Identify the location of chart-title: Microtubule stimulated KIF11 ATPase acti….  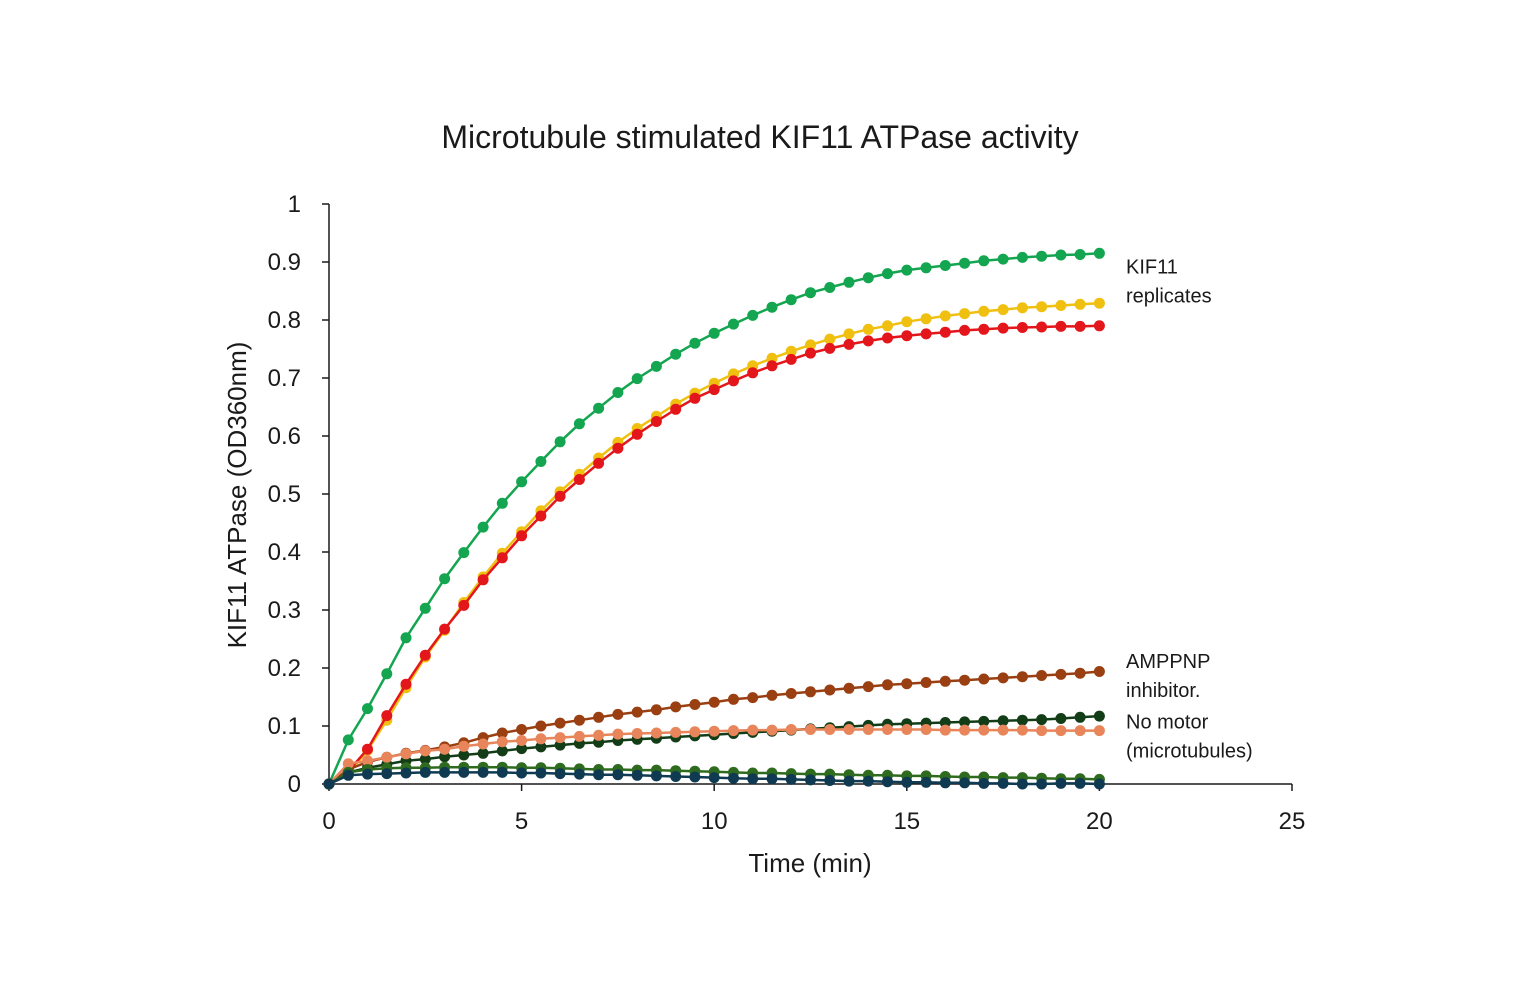
(759, 137).